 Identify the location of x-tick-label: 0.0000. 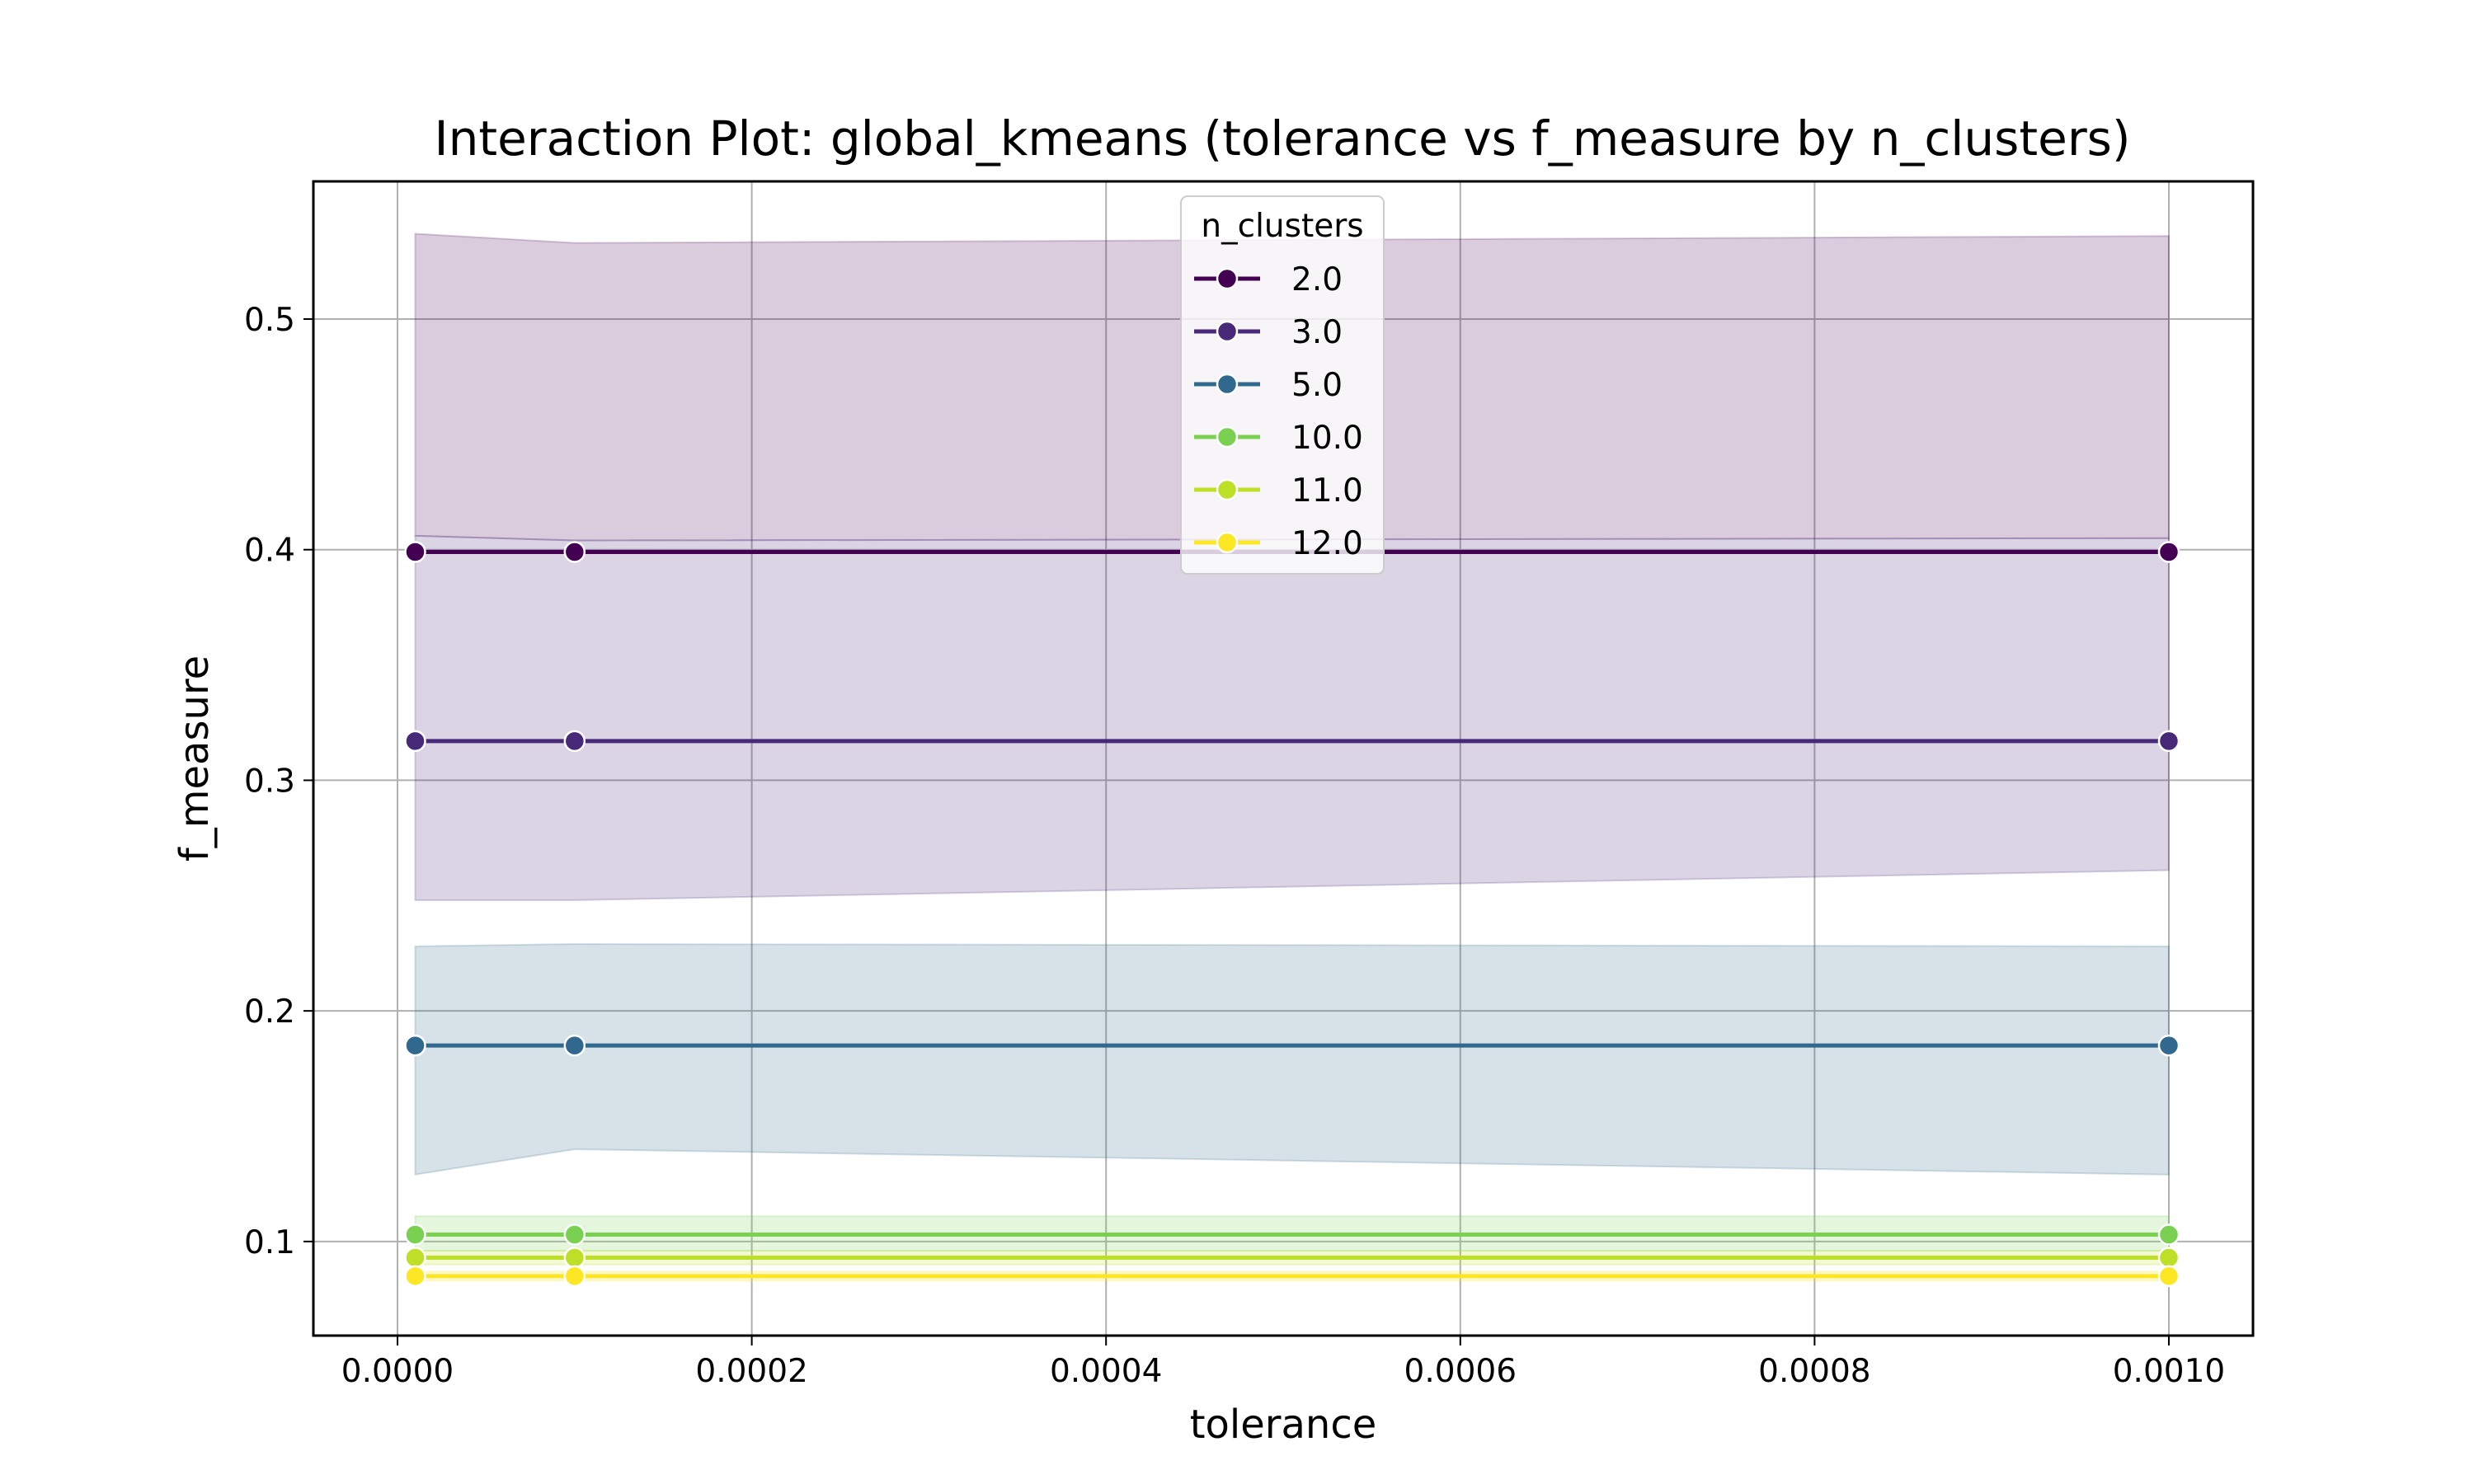
(397, 1371).